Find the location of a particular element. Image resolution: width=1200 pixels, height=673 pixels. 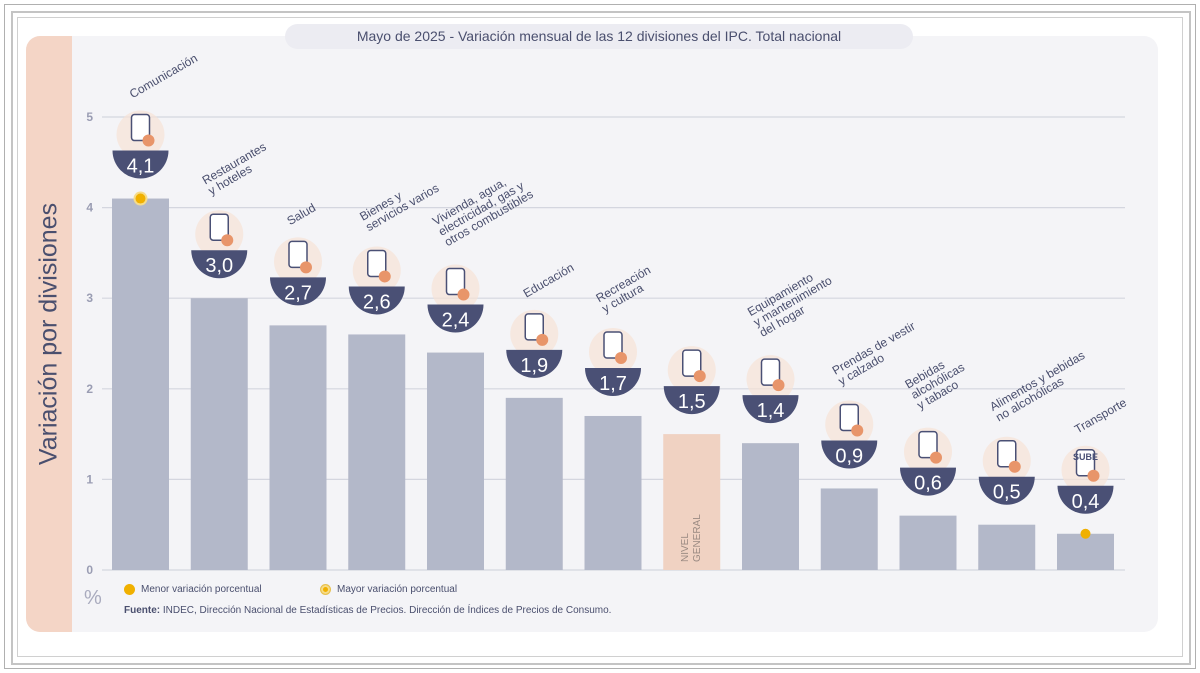

tshirt-shoe-icon-glyph is located at coordinates (849, 417).